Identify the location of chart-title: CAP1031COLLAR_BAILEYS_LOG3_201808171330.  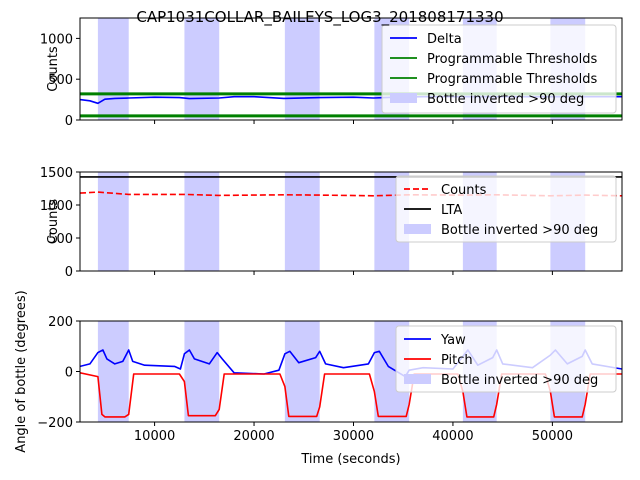
(319, 17).